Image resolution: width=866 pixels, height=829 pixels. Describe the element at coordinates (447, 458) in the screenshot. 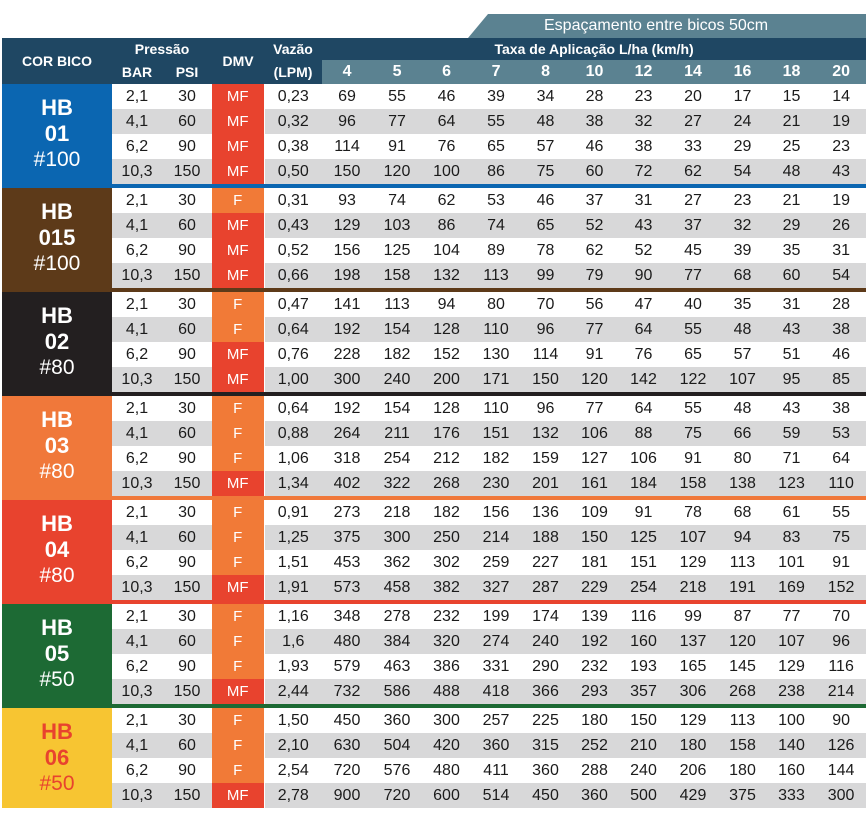

I see `application-rate: 212` at that location.